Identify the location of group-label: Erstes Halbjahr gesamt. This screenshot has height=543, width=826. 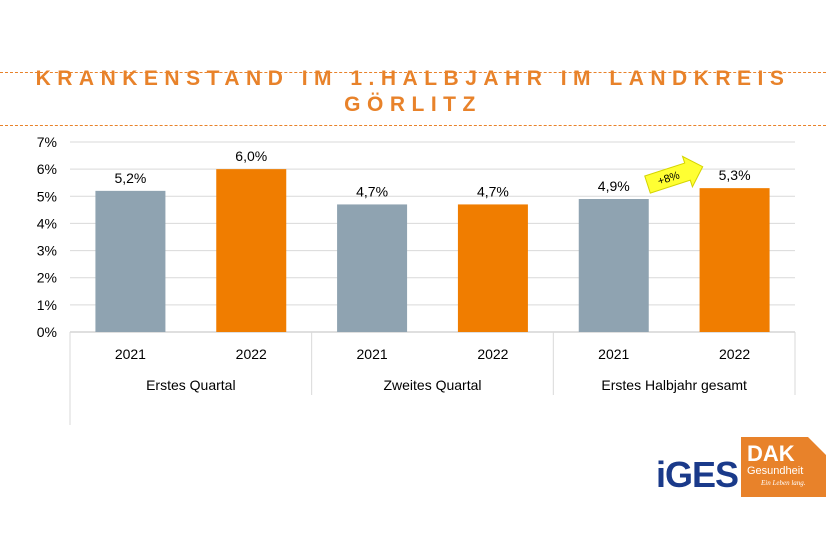
(674, 385).